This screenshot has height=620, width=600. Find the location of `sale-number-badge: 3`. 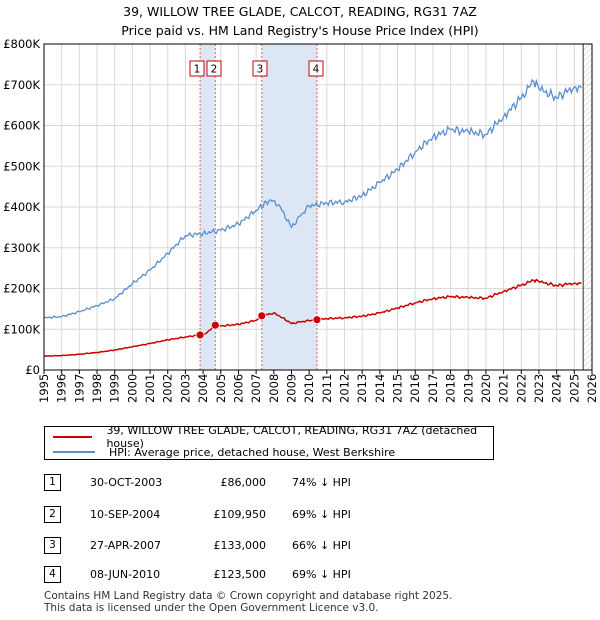

sale-number-badge: 3 is located at coordinates (52, 545).